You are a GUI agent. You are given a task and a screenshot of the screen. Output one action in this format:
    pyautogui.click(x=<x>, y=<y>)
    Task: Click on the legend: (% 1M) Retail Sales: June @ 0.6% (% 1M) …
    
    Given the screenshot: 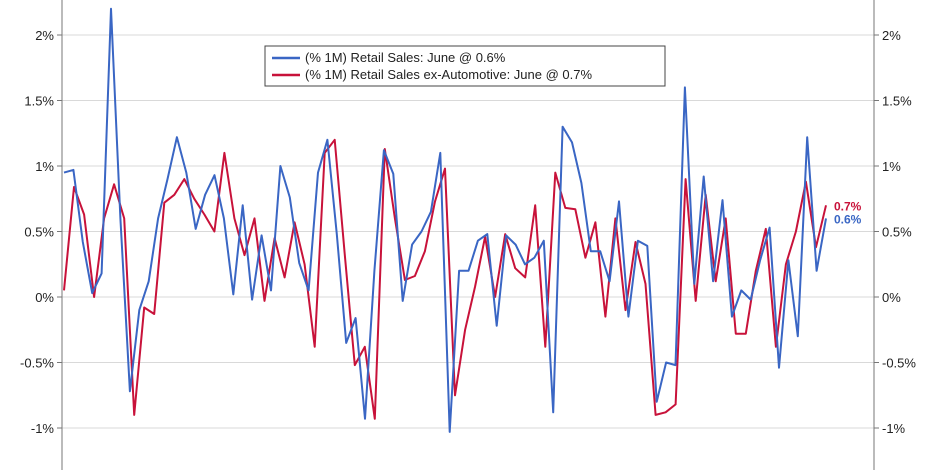 What is the action you would take?
    pyautogui.click(x=465, y=66)
    